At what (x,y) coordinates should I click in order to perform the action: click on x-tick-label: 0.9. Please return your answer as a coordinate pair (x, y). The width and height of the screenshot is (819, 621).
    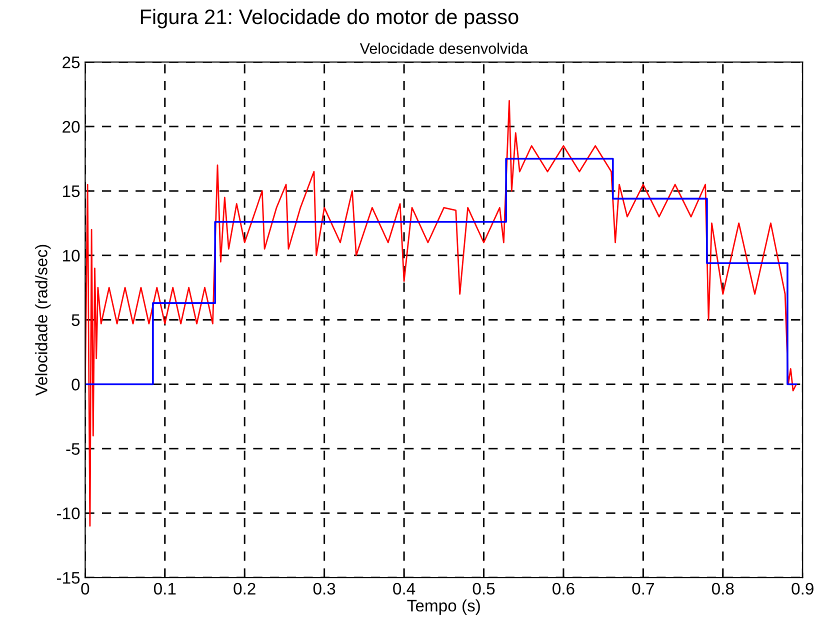
    Looking at the image, I should click on (803, 588).